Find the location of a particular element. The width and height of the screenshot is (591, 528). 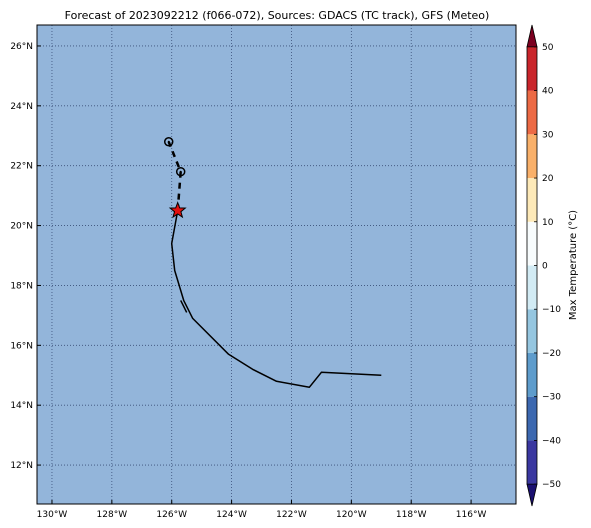

x-tick-label: 124°W is located at coordinates (231, 515).